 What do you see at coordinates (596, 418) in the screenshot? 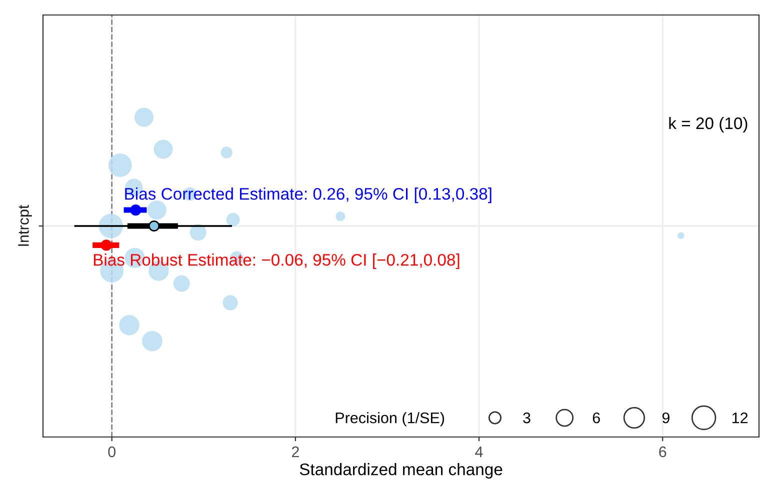
I see `legend-label: 6` at bounding box center [596, 418].